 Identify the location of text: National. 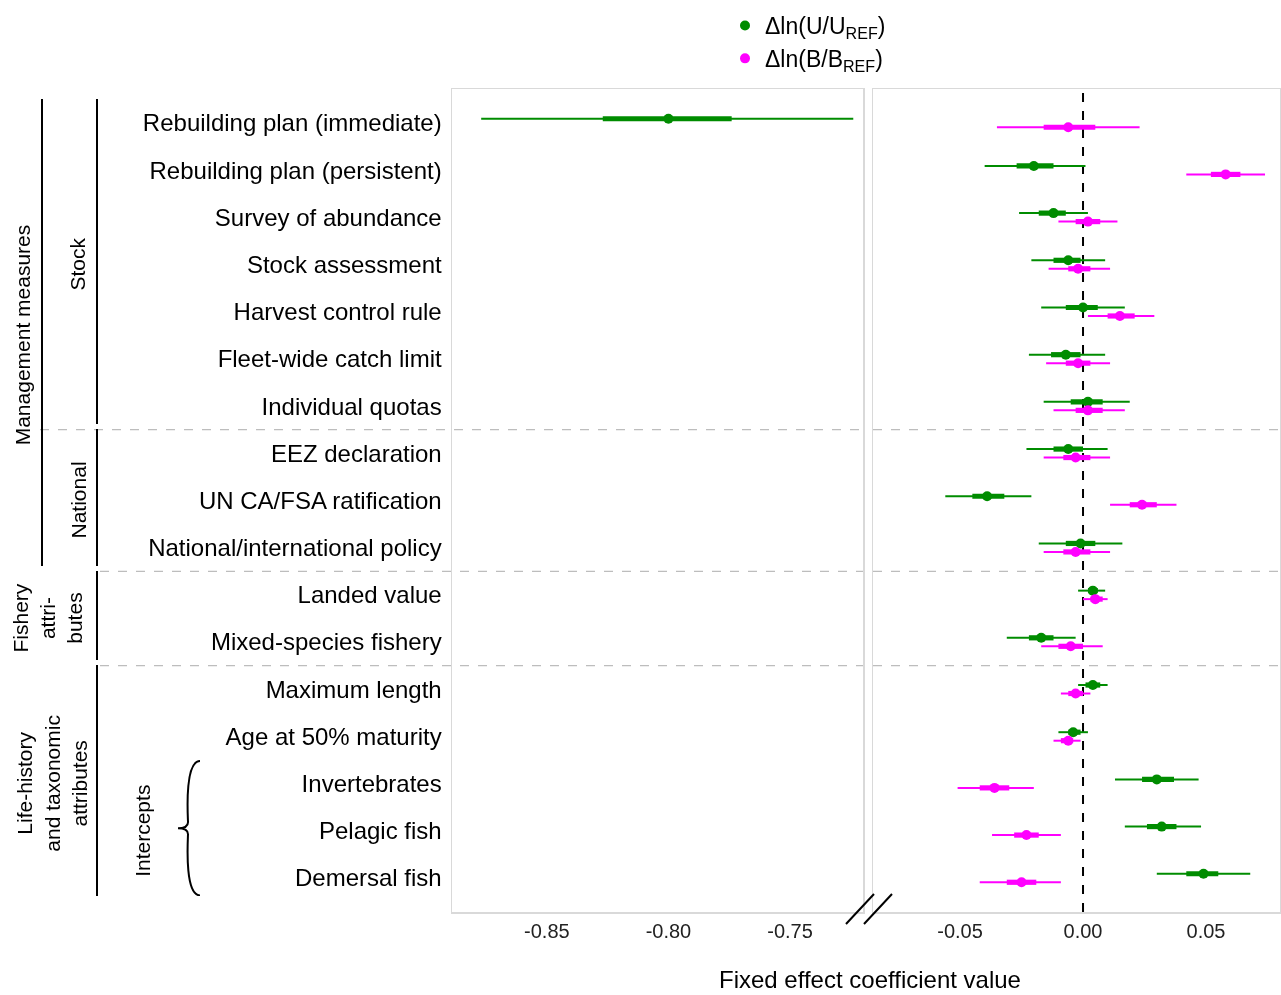
(78, 500).